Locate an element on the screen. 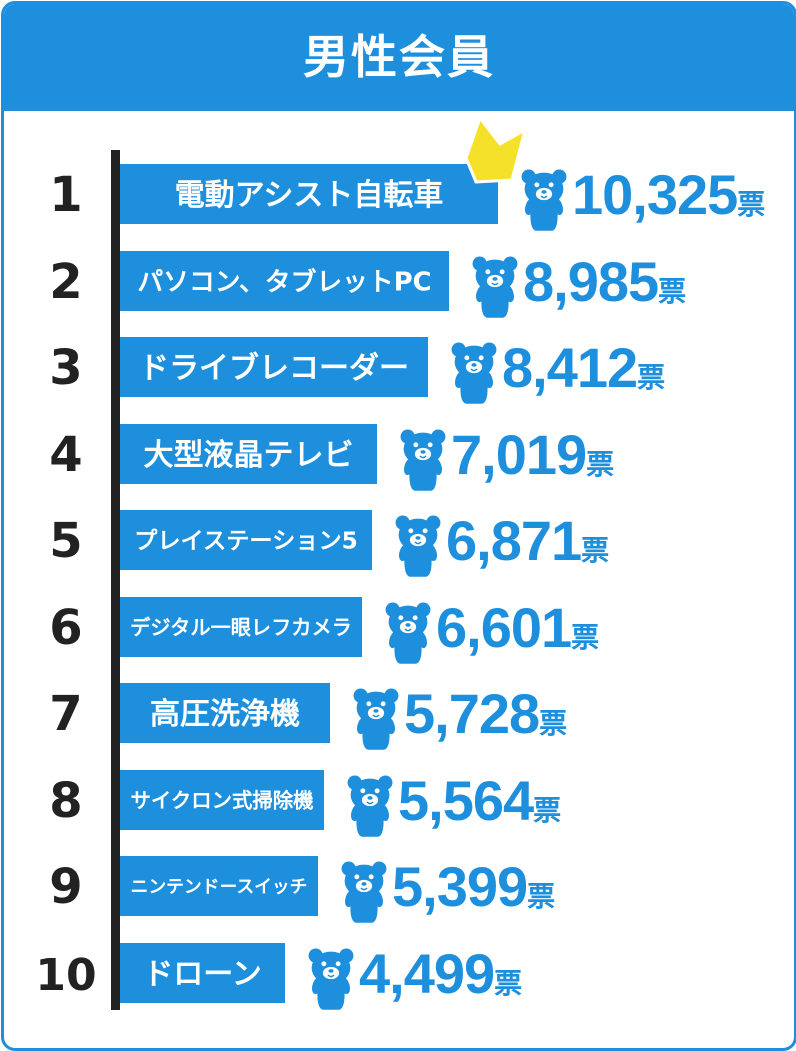  page-title: 男性会員 is located at coordinates (399, 57).